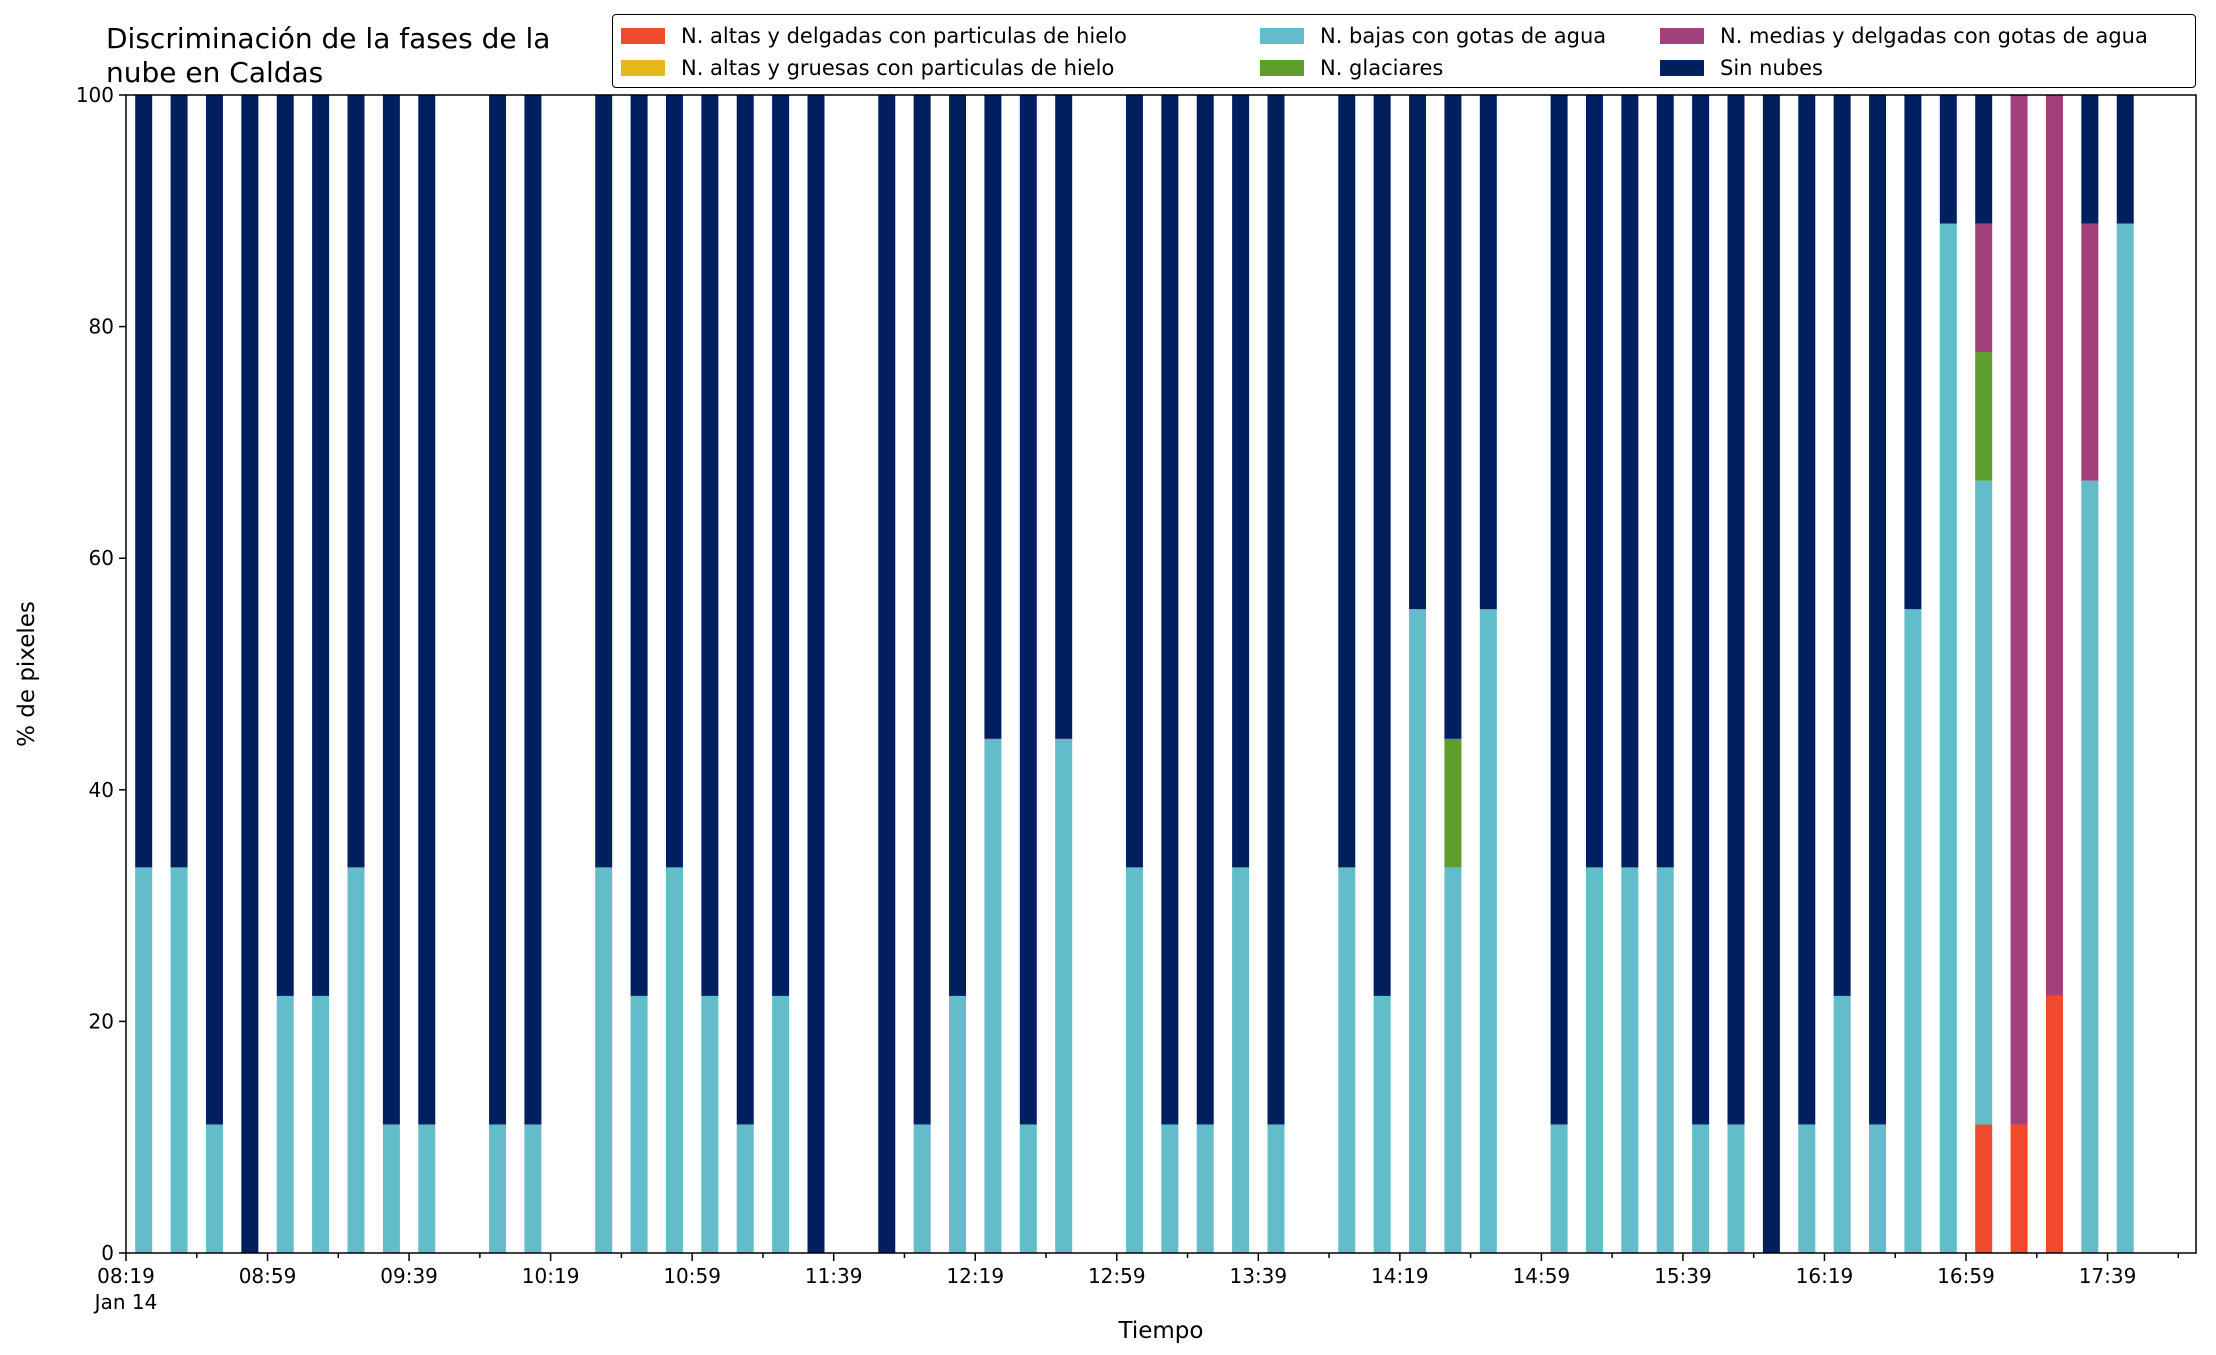  Describe the element at coordinates (1382, 68) in the screenshot. I see `legend-label: N. glaciares` at that location.